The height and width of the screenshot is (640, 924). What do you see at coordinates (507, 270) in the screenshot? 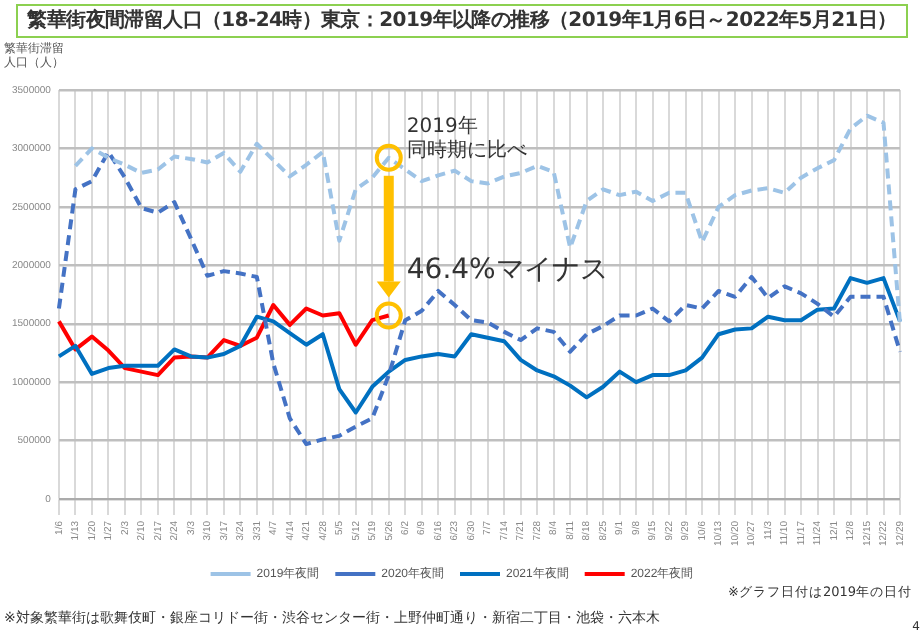
I see `annotation: 46.4%マイナス` at bounding box center [507, 270].